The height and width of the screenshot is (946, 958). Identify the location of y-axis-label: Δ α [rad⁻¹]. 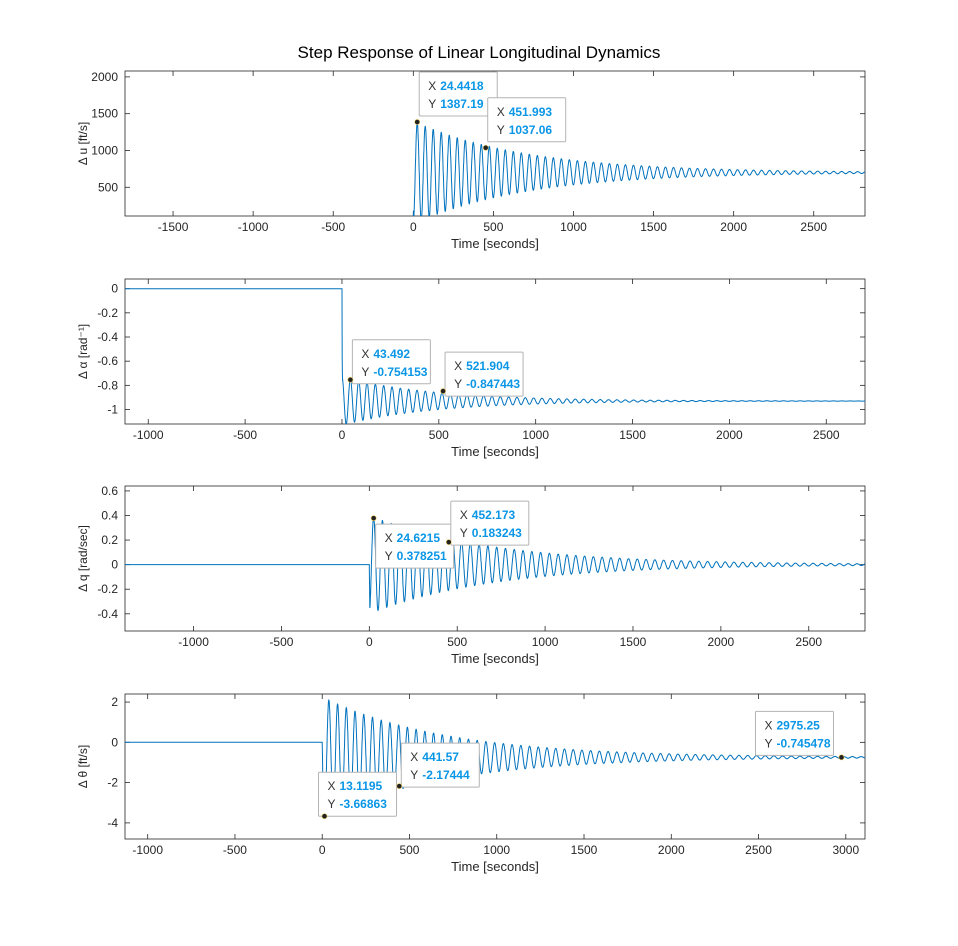
(83, 351).